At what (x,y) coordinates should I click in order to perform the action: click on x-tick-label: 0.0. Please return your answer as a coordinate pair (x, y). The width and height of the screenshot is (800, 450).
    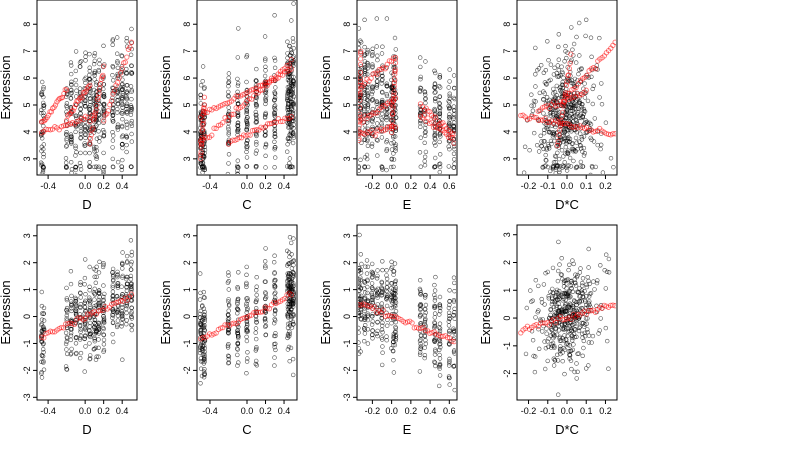
    Looking at the image, I should click on (247, 411).